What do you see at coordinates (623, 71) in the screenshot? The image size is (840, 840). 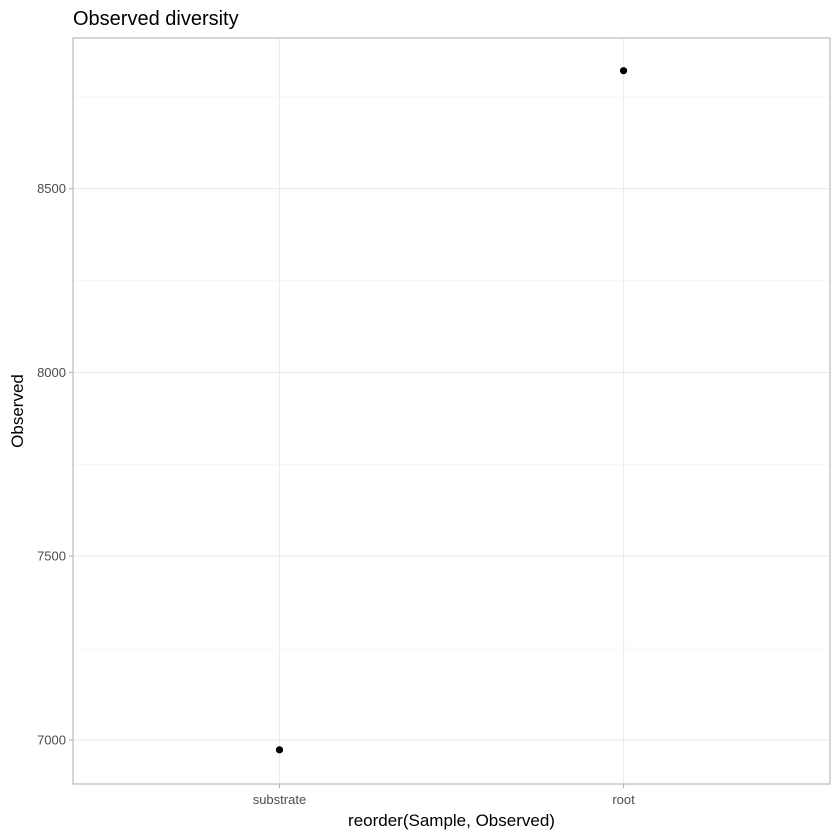 I see `data-point-root` at bounding box center [623, 71].